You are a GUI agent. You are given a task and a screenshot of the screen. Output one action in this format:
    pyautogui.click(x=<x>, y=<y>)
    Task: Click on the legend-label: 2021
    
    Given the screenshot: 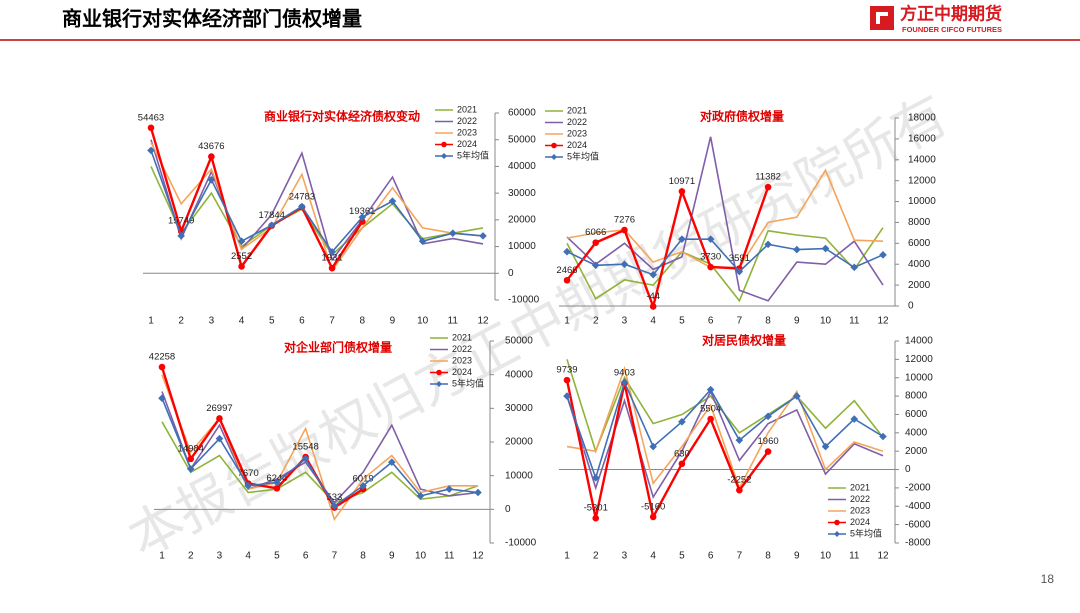 What is the action you would take?
    pyautogui.click(x=577, y=110)
    